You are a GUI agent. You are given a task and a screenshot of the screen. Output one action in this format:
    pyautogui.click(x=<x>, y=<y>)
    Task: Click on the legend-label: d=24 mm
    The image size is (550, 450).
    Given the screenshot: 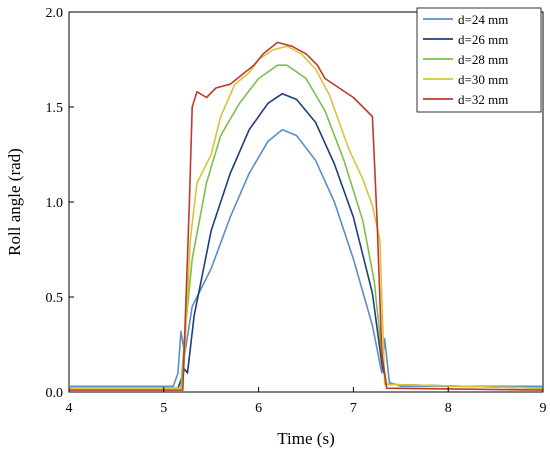 What is the action you would take?
    pyautogui.click(x=483, y=19)
    